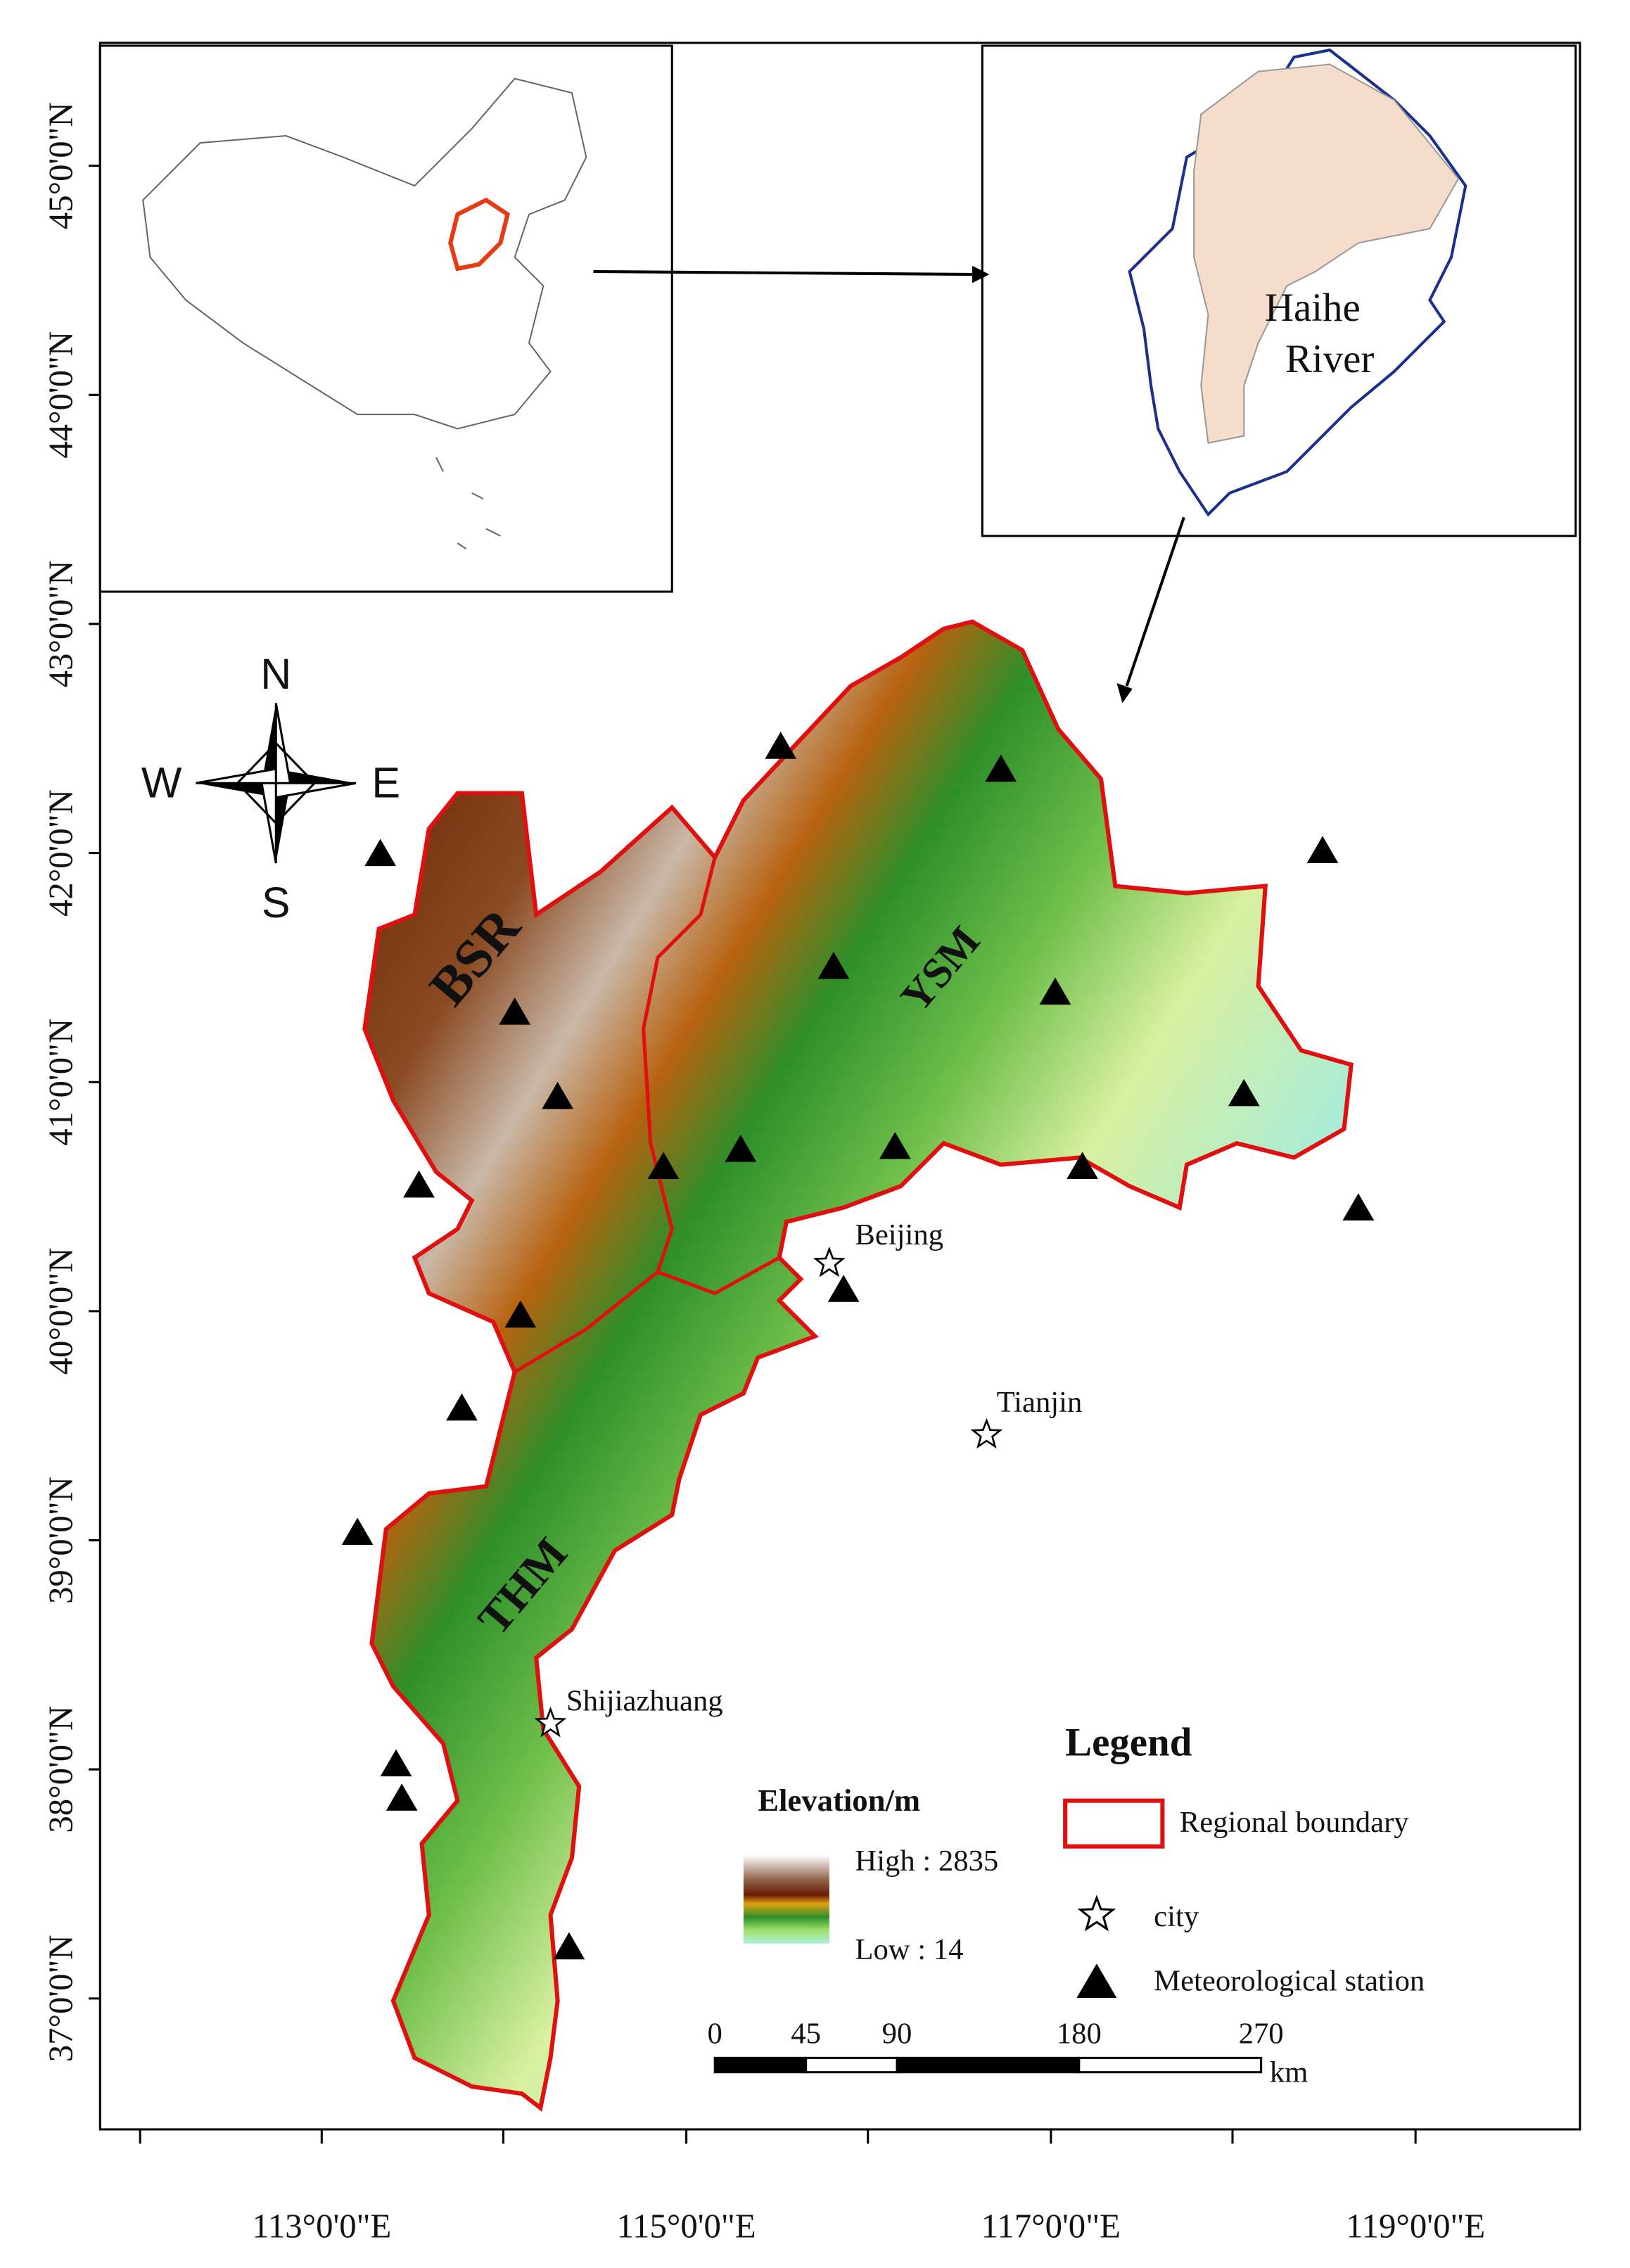 The width and height of the screenshot is (1630, 2268). What do you see at coordinates (1326, 254) in the screenshot?
I see `study-area-inset` at bounding box center [1326, 254].